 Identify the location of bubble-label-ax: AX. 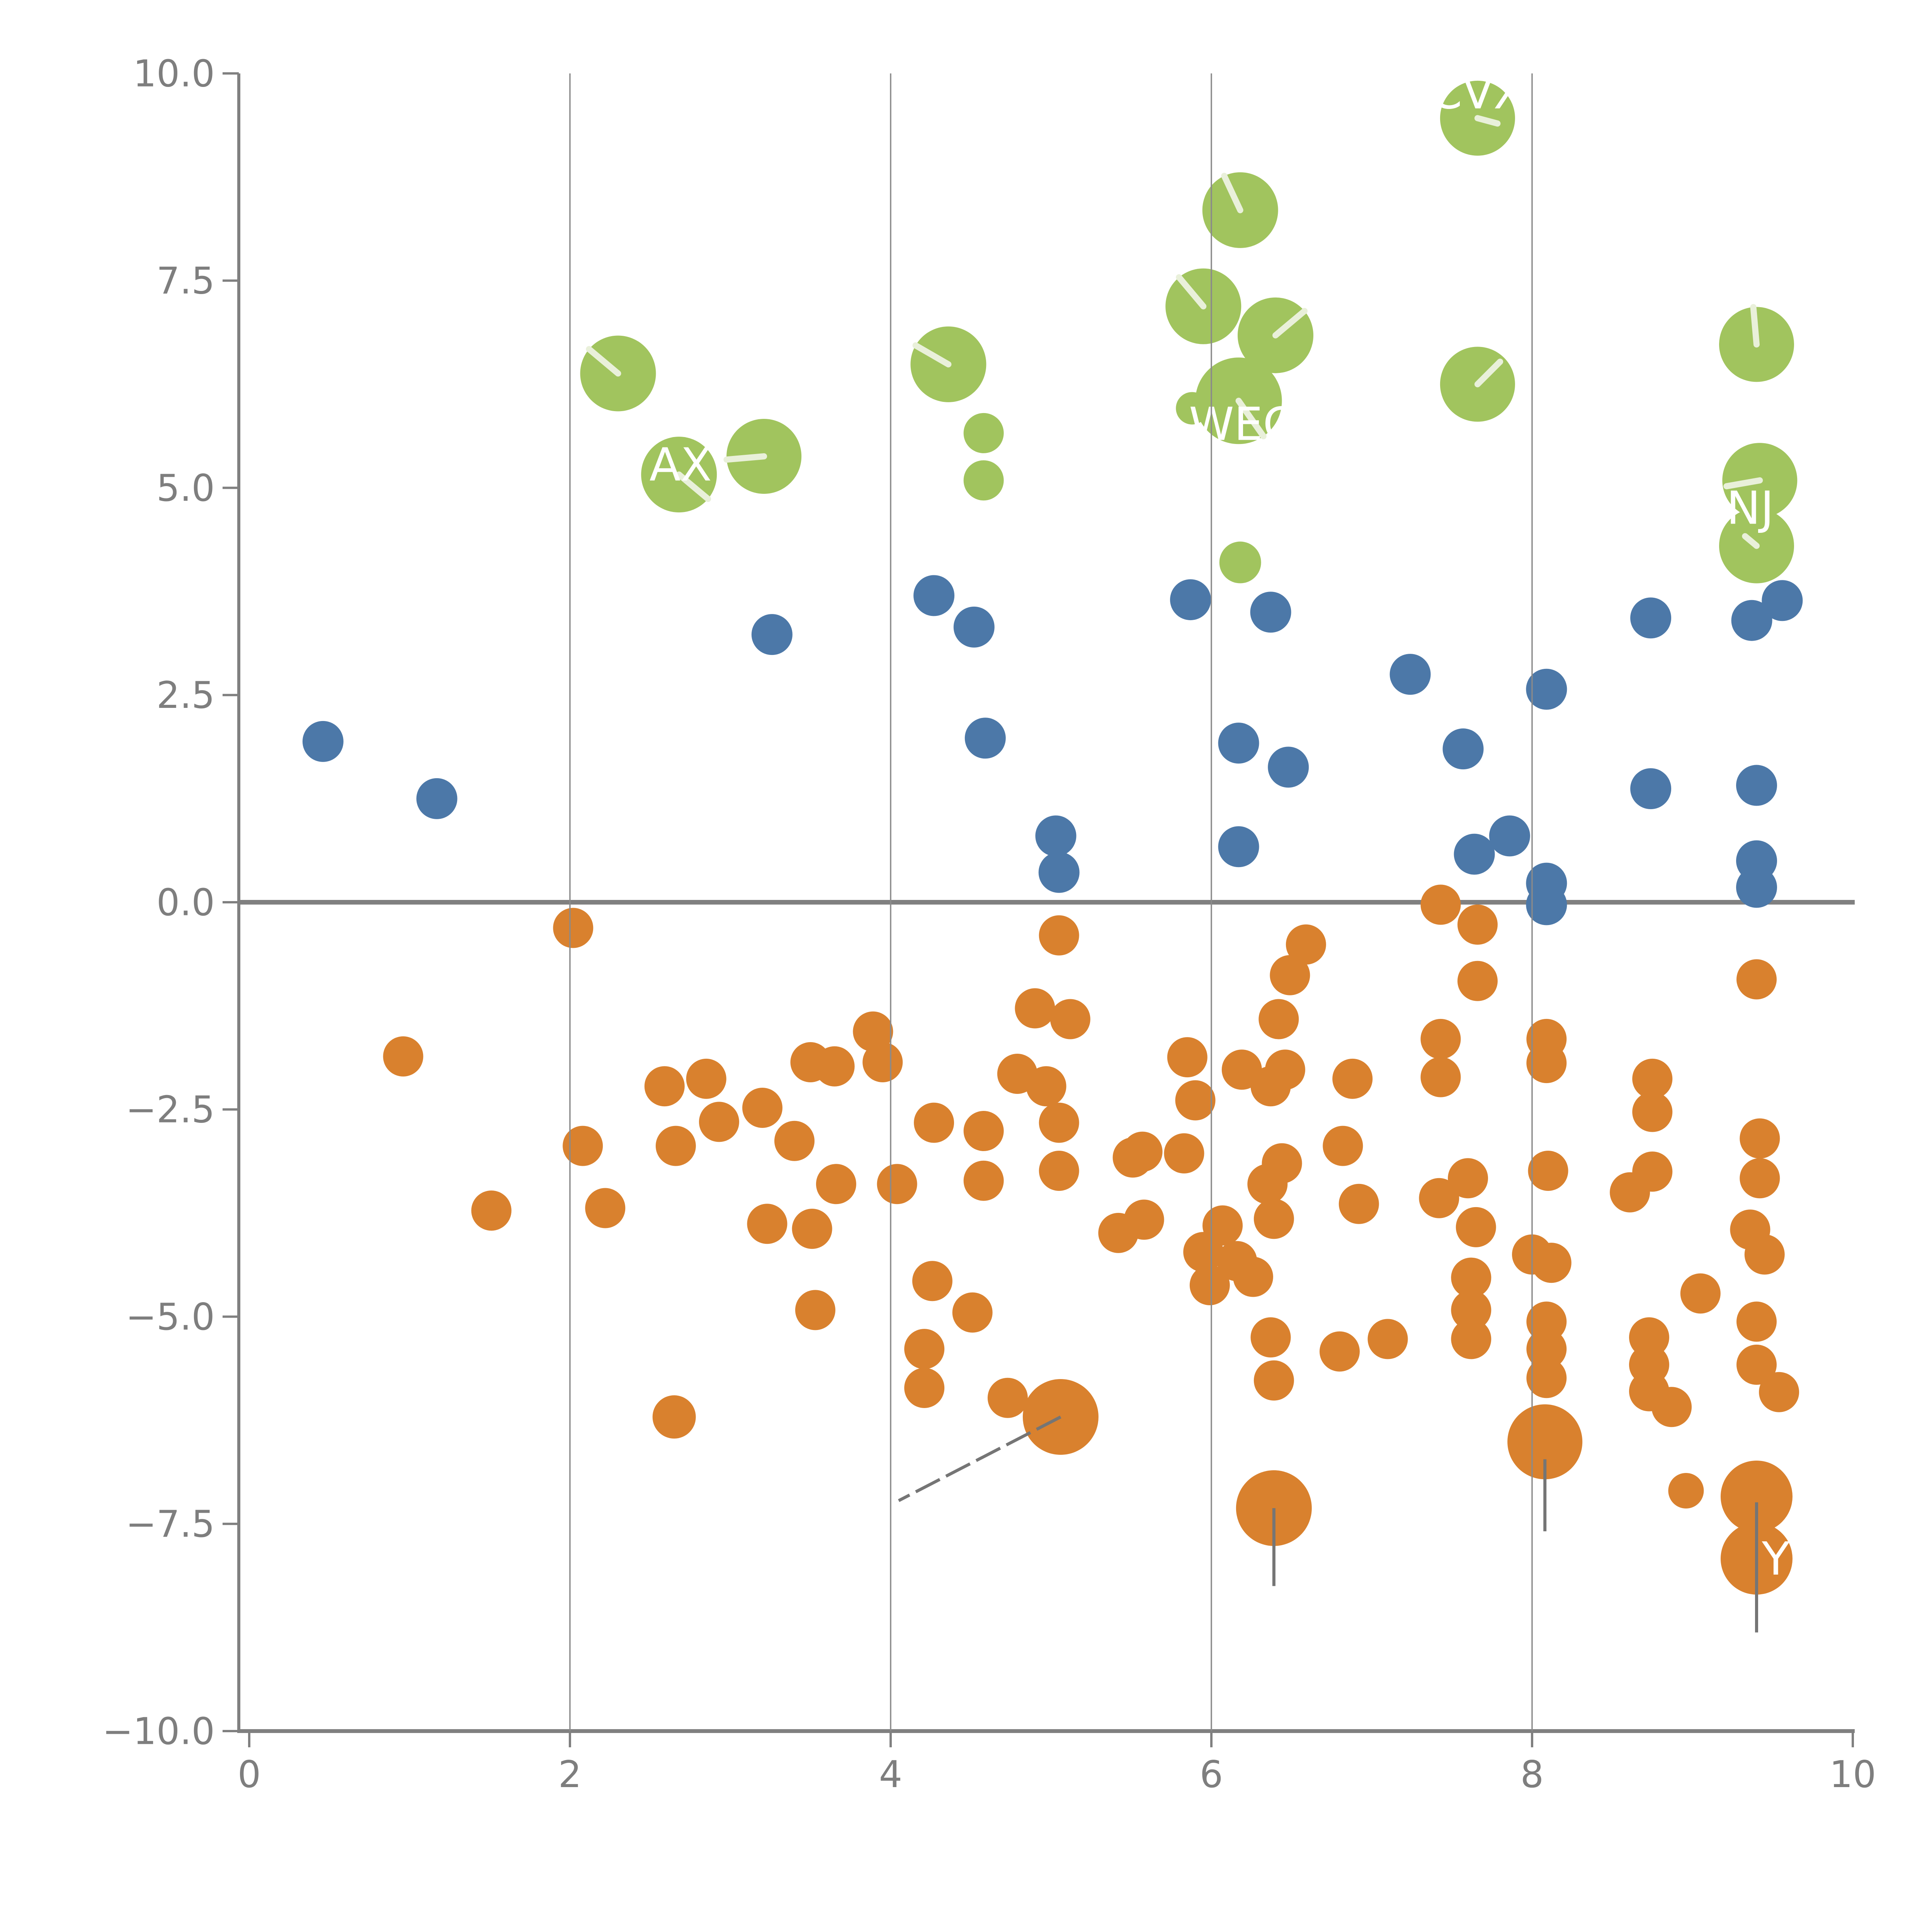
(681, 465).